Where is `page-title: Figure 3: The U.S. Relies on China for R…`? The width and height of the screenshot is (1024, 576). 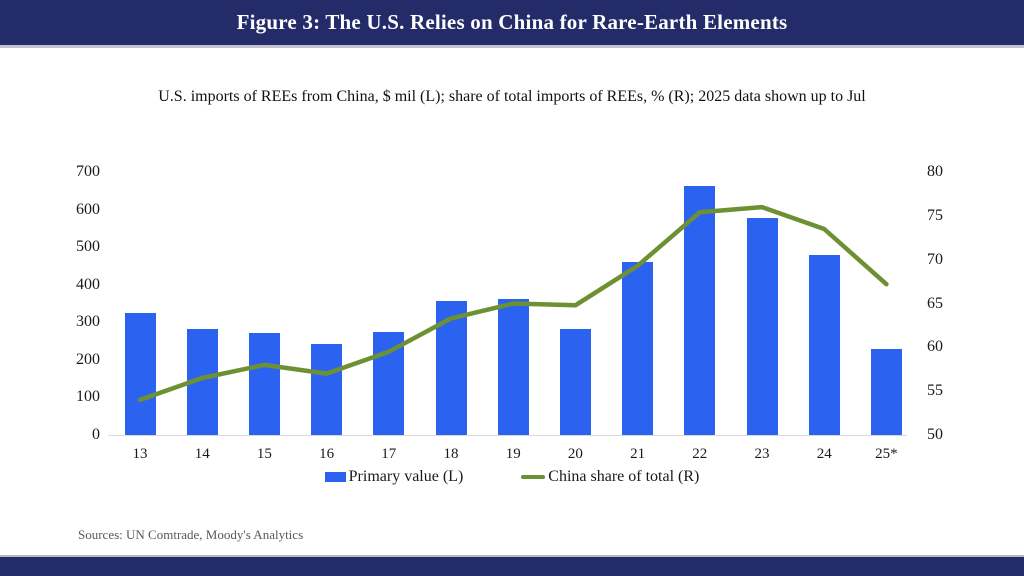
page-title: Figure 3: The U.S. Relies on China for R… is located at coordinates (512, 22).